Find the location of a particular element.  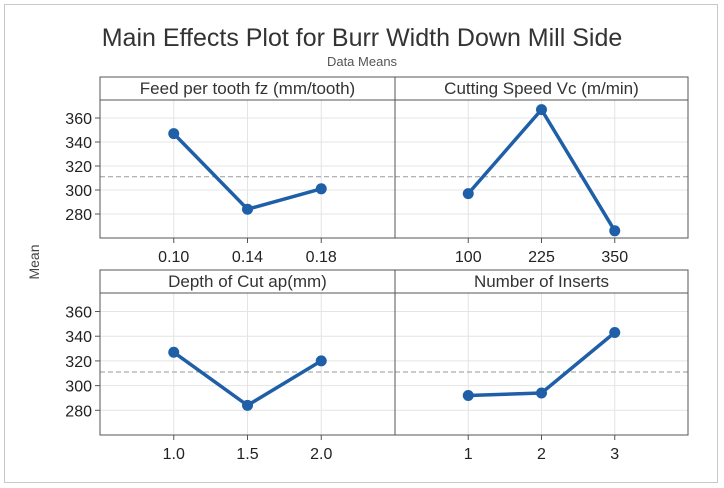

x-tick-label: 2.0 is located at coordinates (321, 454).